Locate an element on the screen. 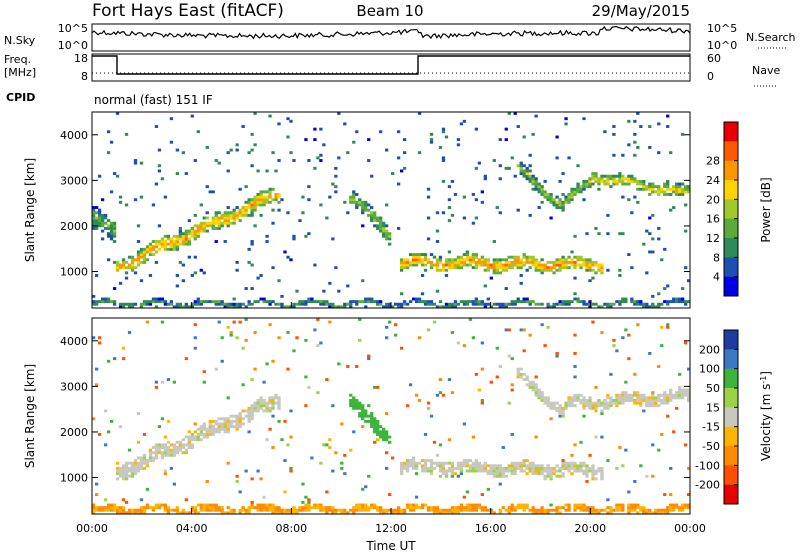 The width and height of the screenshot is (800, 554). velocity-colorbar-swatch is located at coordinates (731, 359).